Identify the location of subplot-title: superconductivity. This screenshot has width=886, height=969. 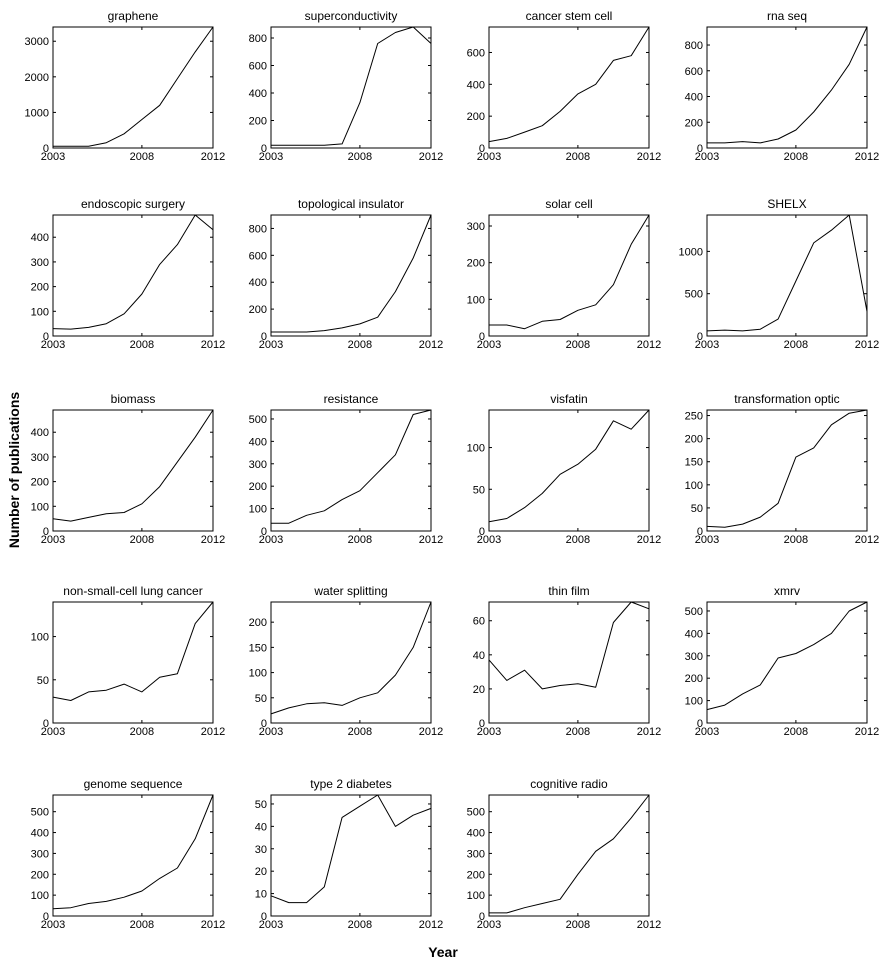
(351, 16).